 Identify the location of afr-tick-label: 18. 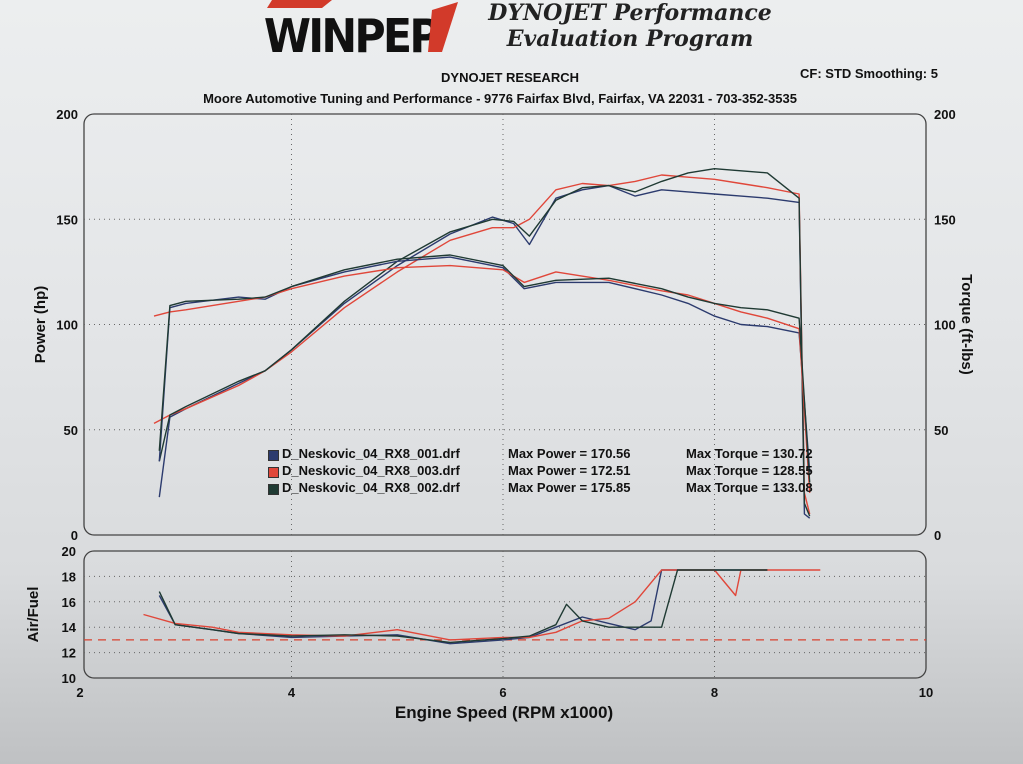
(69, 576).